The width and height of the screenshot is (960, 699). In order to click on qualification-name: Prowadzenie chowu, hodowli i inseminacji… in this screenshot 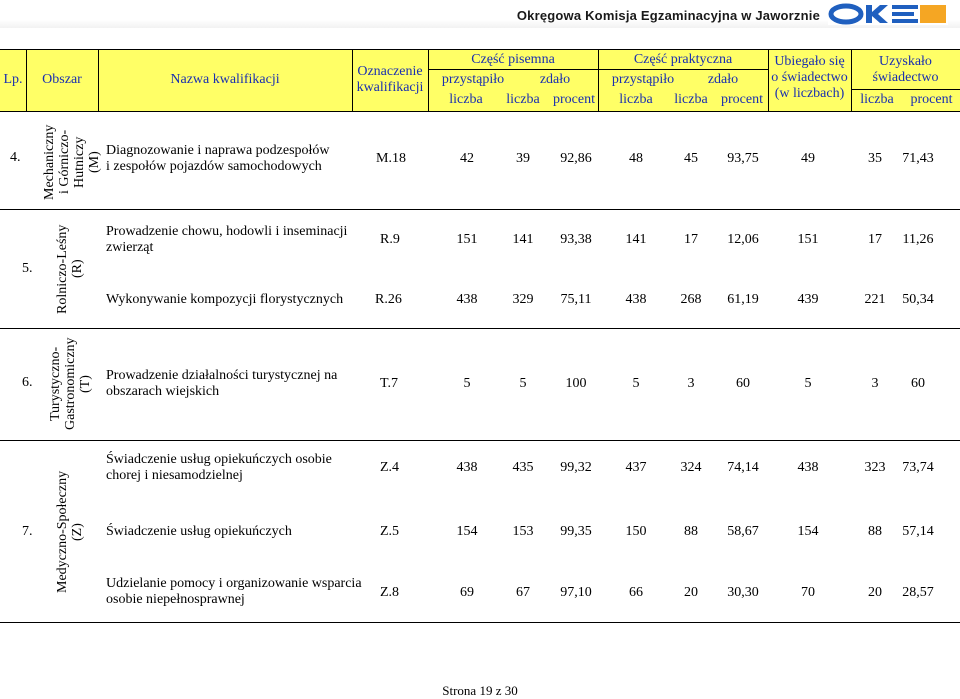, I will do `click(226, 240)`.